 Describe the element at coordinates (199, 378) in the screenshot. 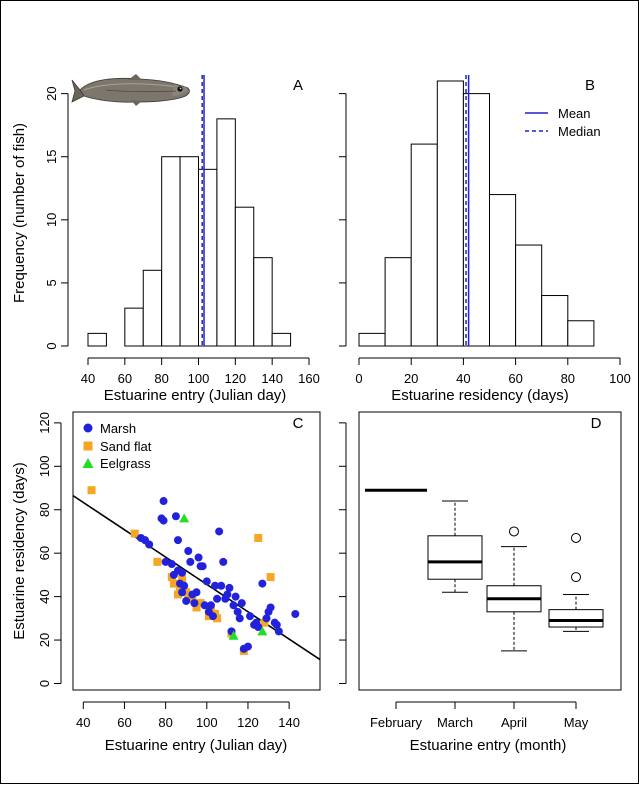

I see `panel-a-x-tick-label: 100` at that location.